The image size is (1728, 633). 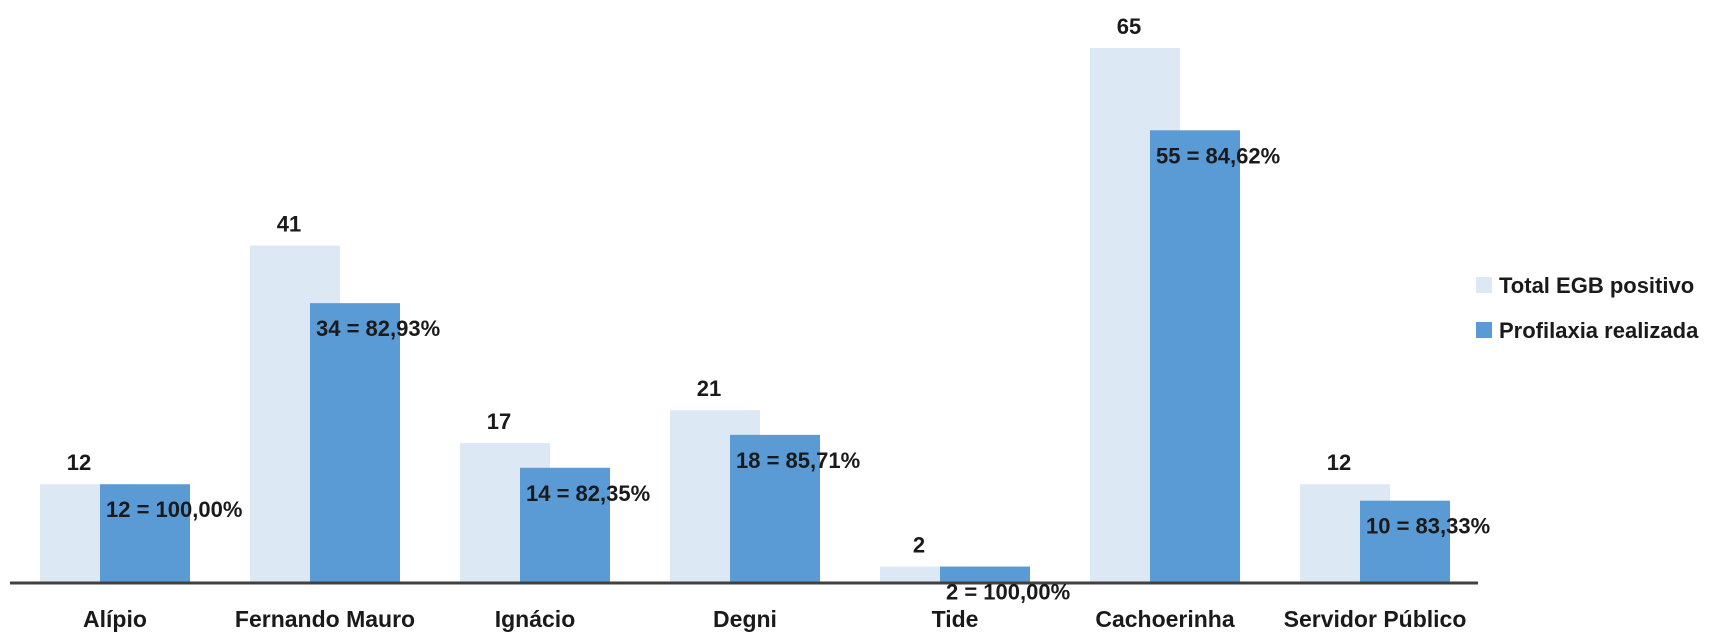 What do you see at coordinates (1008, 592) in the screenshot?
I see `data-label-profilaxia-4: 2 = 100,00%` at bounding box center [1008, 592].